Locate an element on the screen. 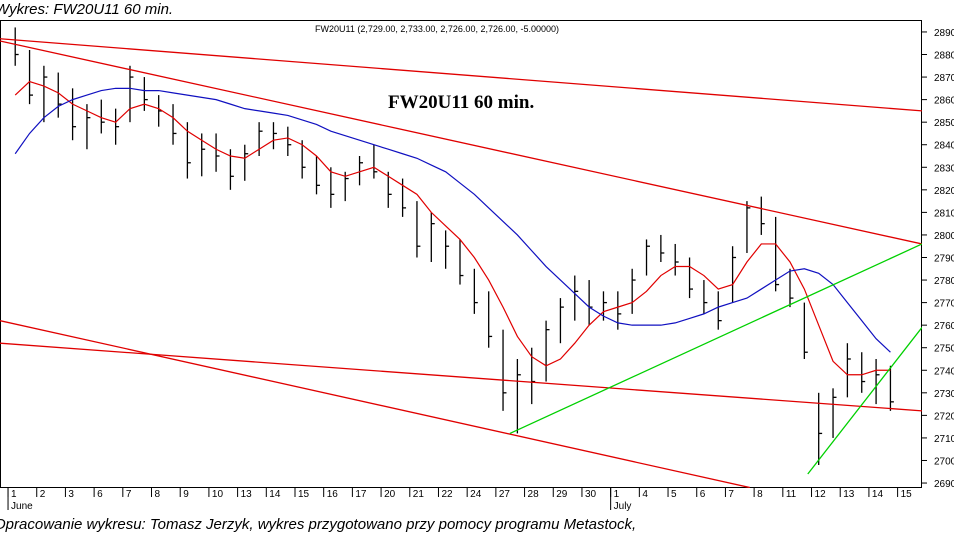 This screenshot has width=954, height=537. x-tick-label: 11 is located at coordinates (791, 494).